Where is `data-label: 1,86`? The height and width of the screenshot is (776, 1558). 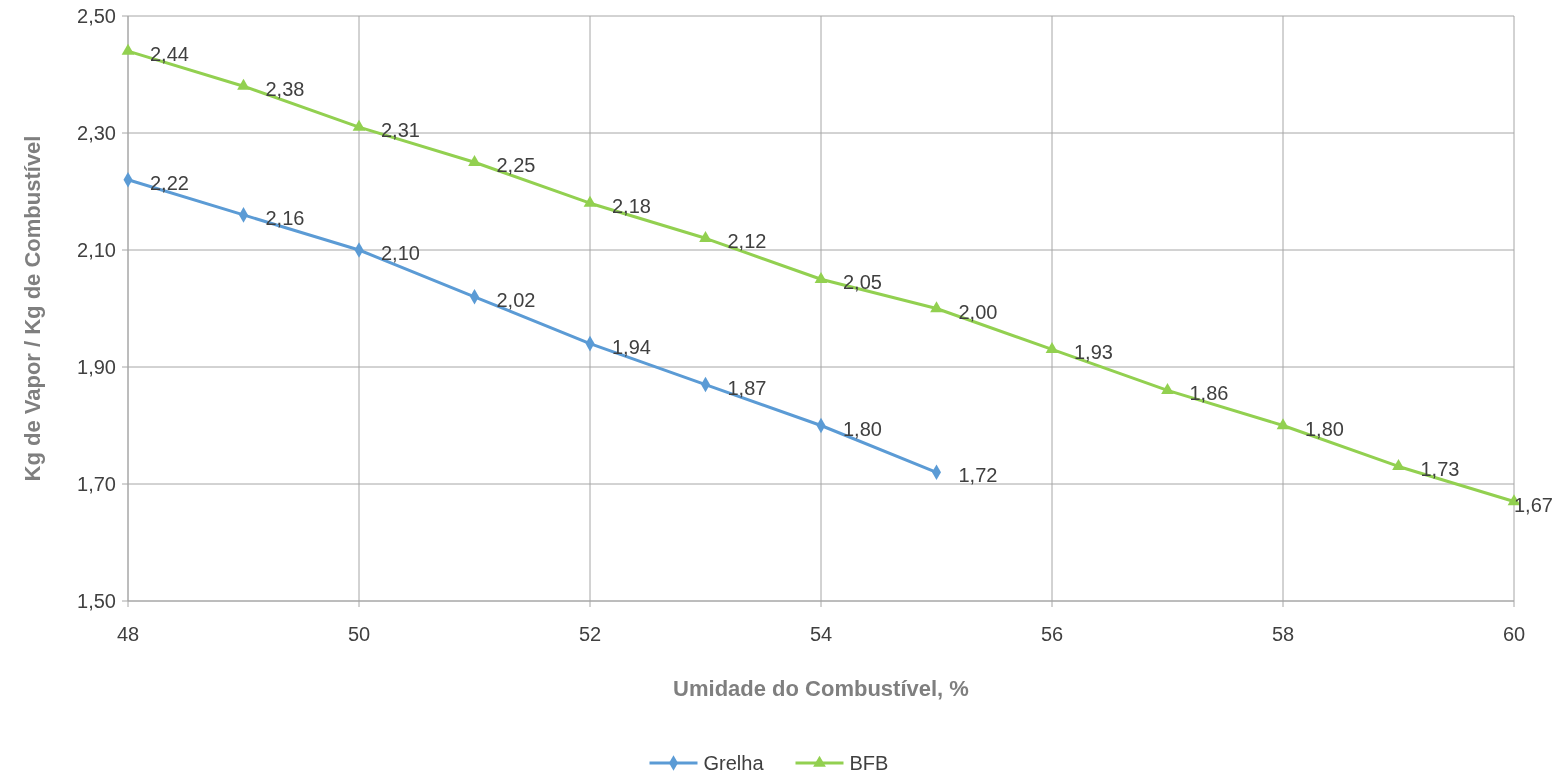
data-label: 1,86 is located at coordinates (1209, 393).